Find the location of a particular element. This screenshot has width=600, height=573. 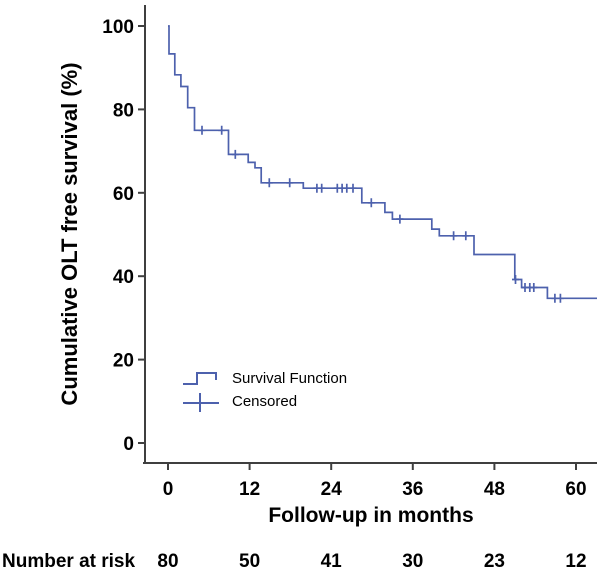

legend: Survival Function Censored is located at coordinates (264, 390).